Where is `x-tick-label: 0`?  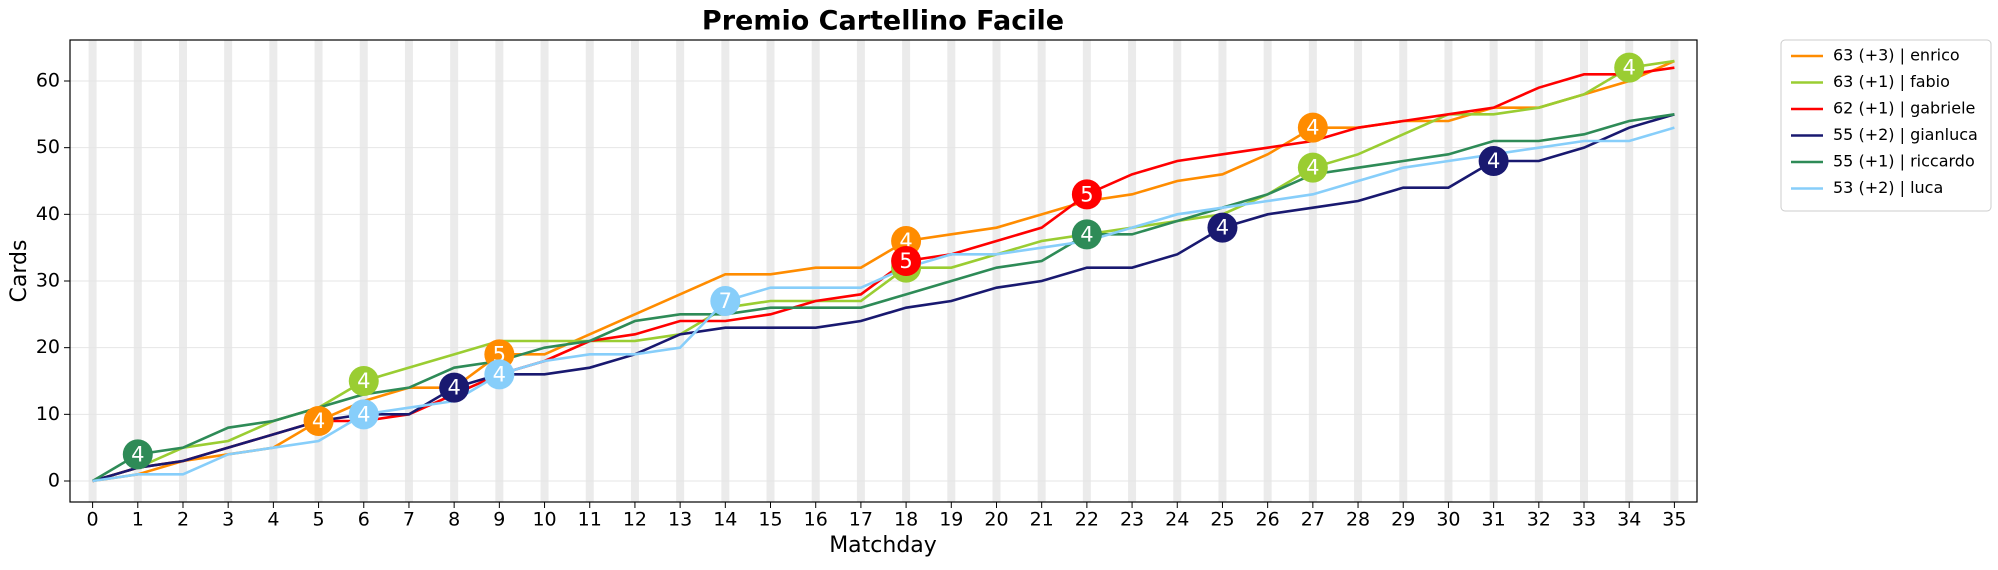
x-tick-label: 0 is located at coordinates (93, 520).